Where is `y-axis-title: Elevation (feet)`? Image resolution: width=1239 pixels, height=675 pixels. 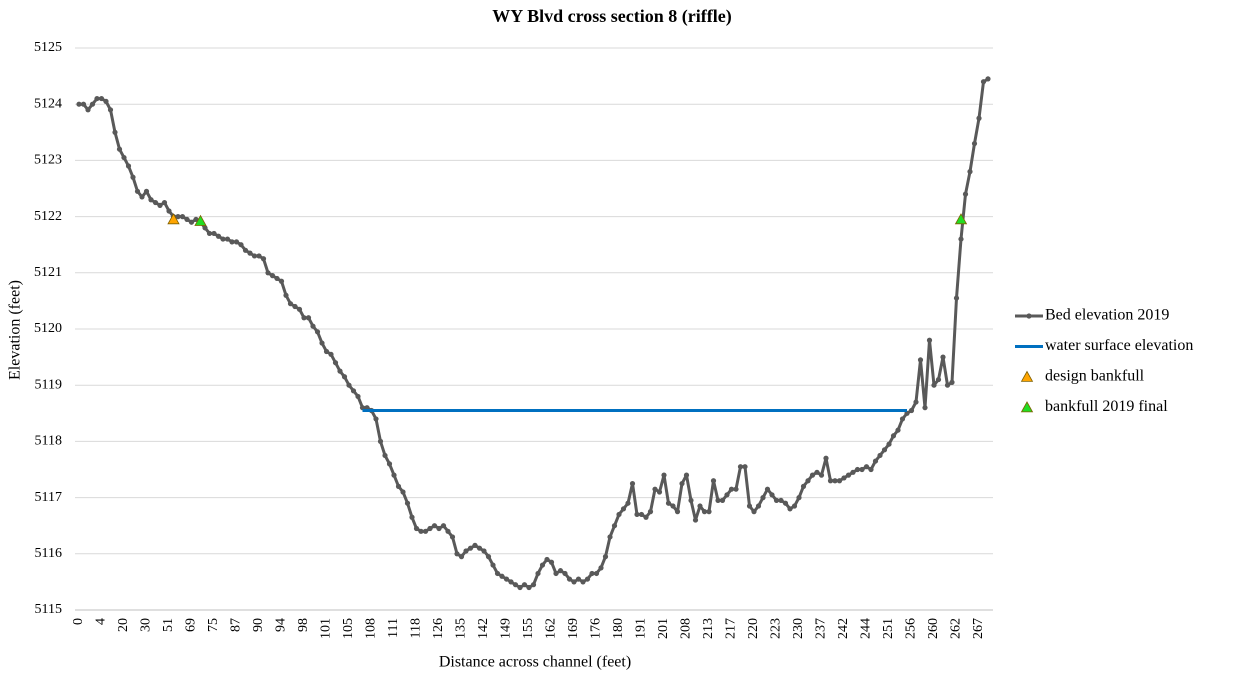
y-axis-title: Elevation (feet) is located at coordinates (15, 330).